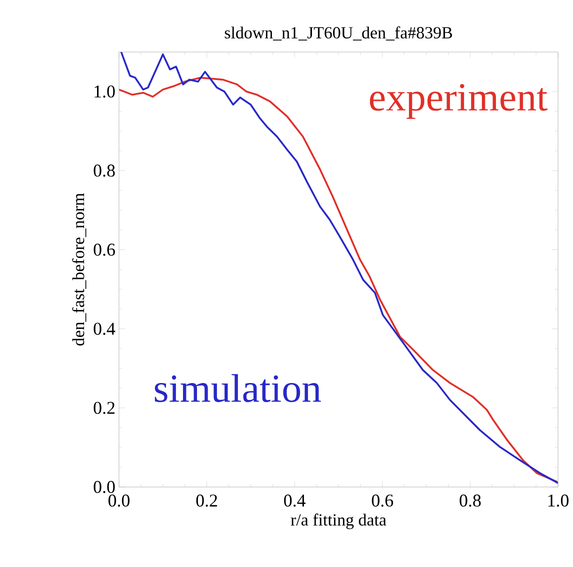 The height and width of the screenshot is (567, 573). Describe the element at coordinates (79, 269) in the screenshot. I see `y-axis-title: den_fast_before_norm` at that location.